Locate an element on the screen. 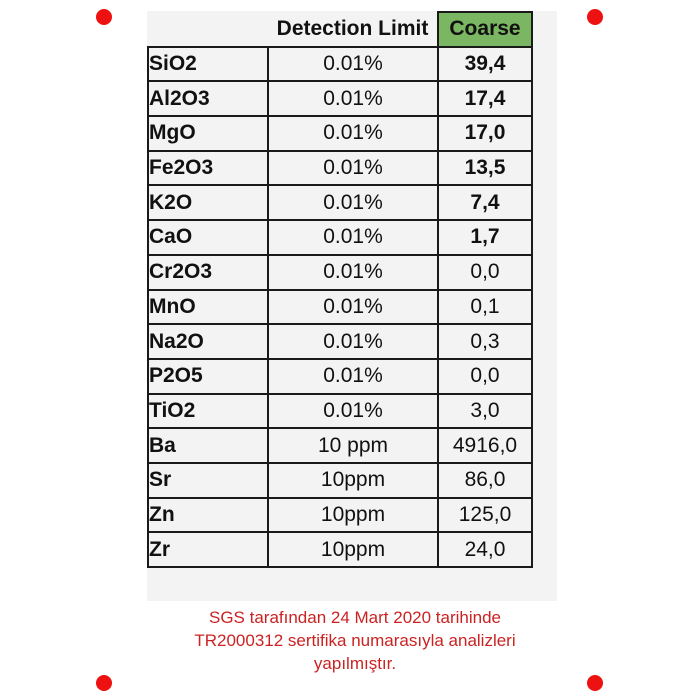 The height and width of the screenshot is (700, 700). coarse-value-cell: 1,7 is located at coordinates (485, 237).